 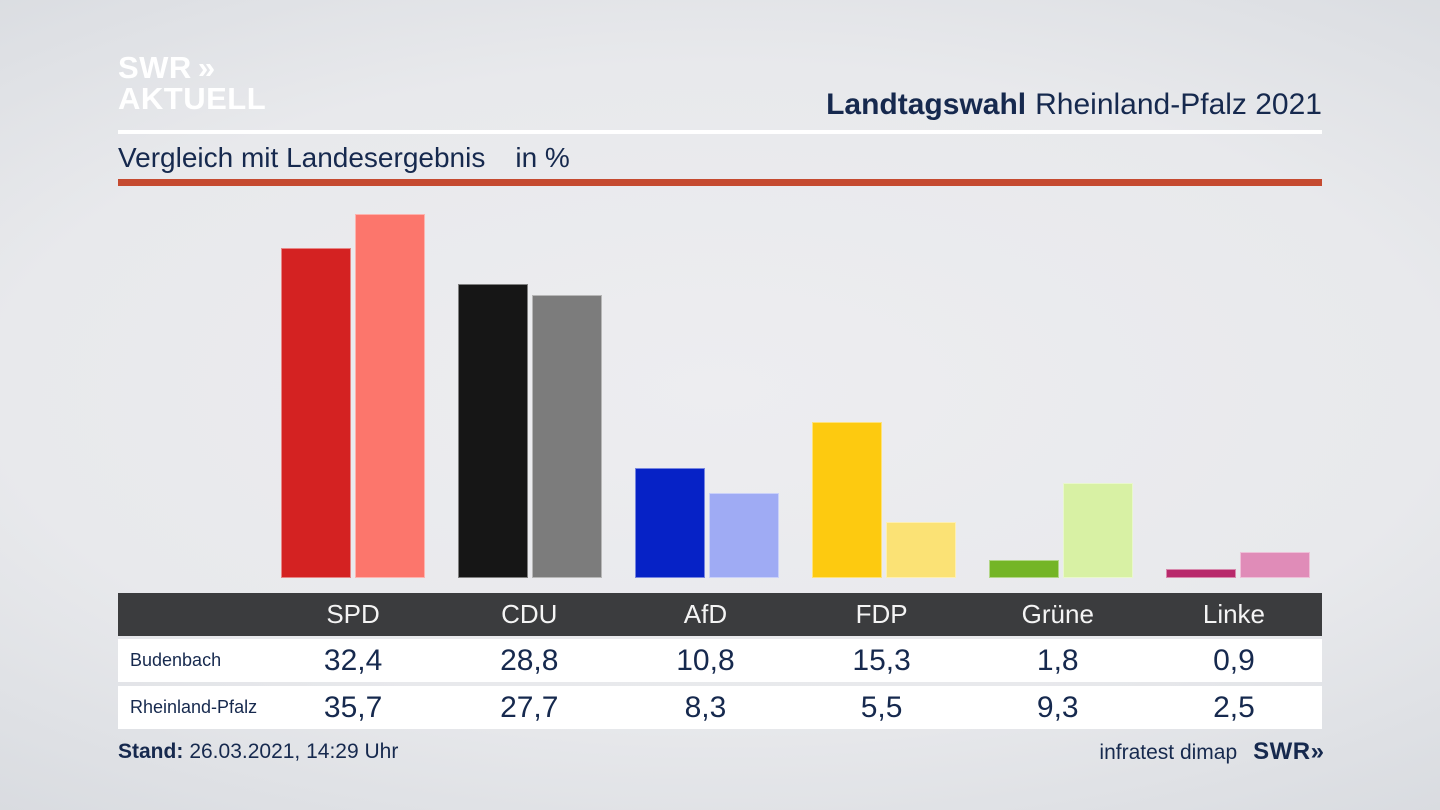 What do you see at coordinates (567, 436) in the screenshot?
I see `bar-rheinland-pfalz-cdu` at bounding box center [567, 436].